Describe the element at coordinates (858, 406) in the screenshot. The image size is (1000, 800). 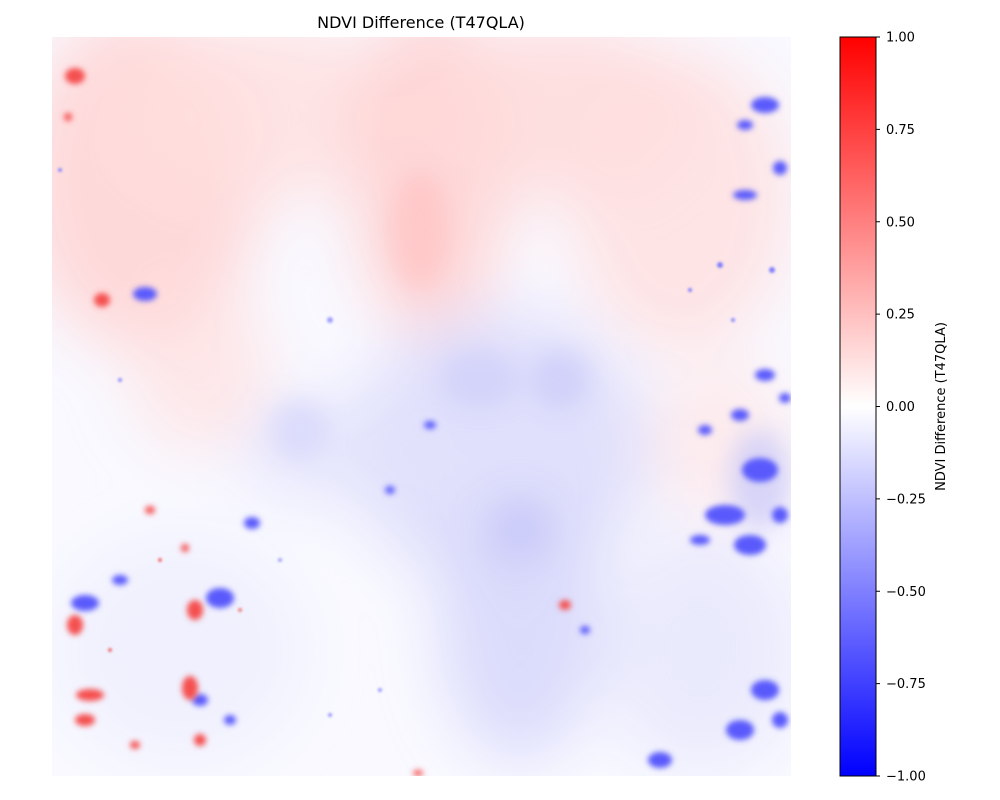
I see `colorbar-gradient` at that location.